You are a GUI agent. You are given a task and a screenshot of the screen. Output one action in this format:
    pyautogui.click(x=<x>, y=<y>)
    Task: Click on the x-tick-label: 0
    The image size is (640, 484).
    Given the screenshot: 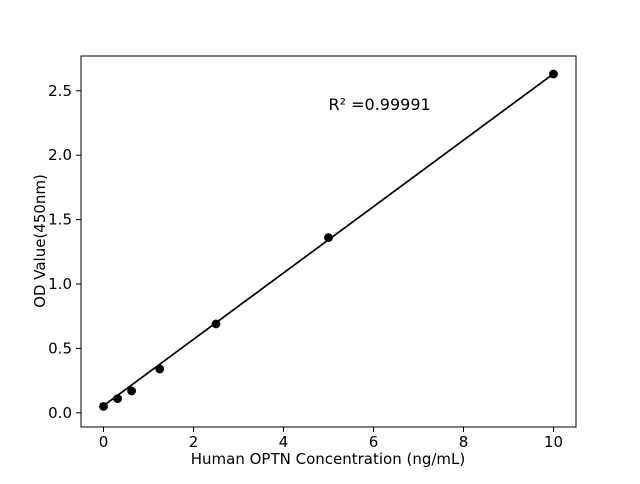 What is the action you would take?
    pyautogui.click(x=104, y=442)
    